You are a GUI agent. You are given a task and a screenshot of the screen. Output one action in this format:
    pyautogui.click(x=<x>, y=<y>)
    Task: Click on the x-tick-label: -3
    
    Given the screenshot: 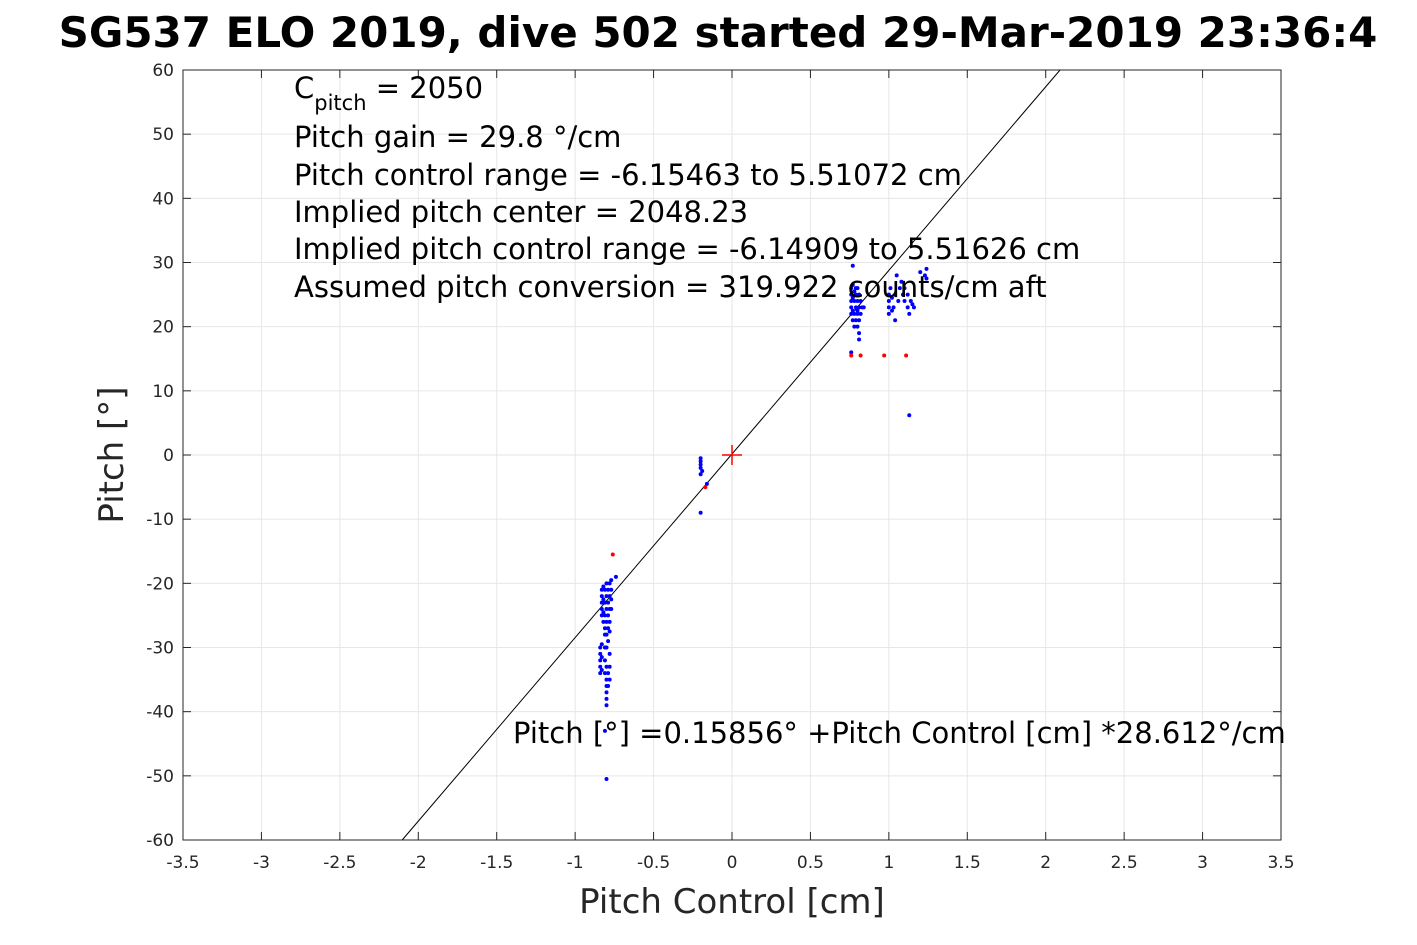 What is the action you would take?
    pyautogui.click(x=261, y=863)
    